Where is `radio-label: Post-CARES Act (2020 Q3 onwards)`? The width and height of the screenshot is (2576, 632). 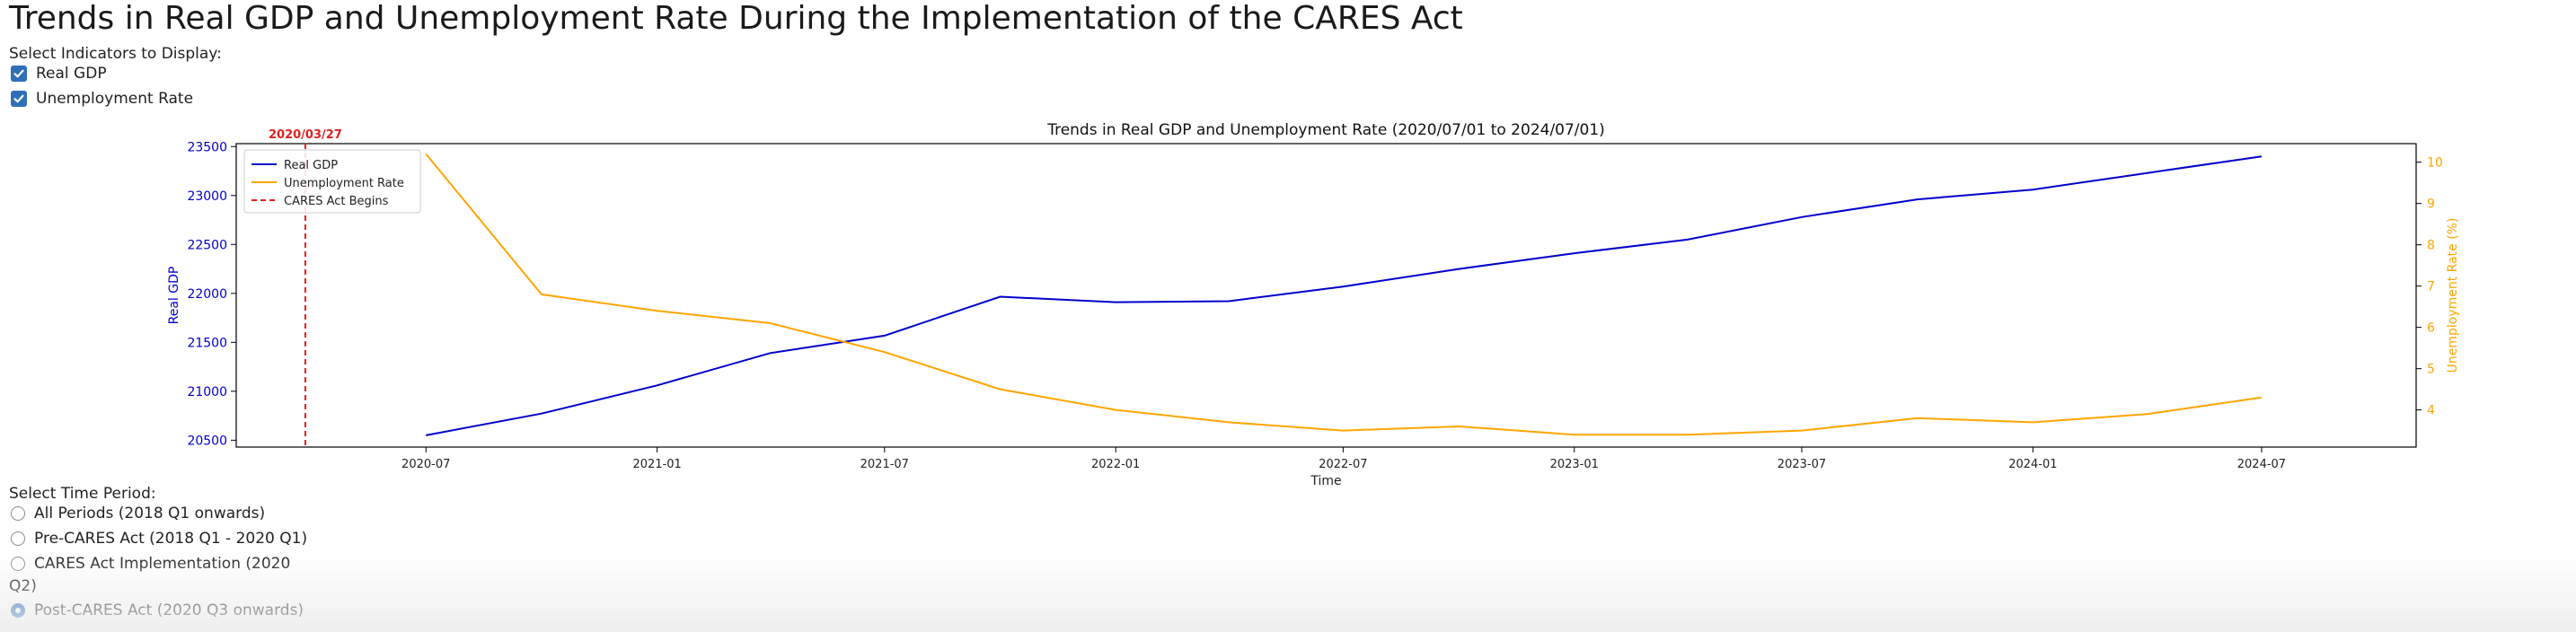
radio-label: Post-CARES Act (2020 Q3 onwards) is located at coordinates (169, 610).